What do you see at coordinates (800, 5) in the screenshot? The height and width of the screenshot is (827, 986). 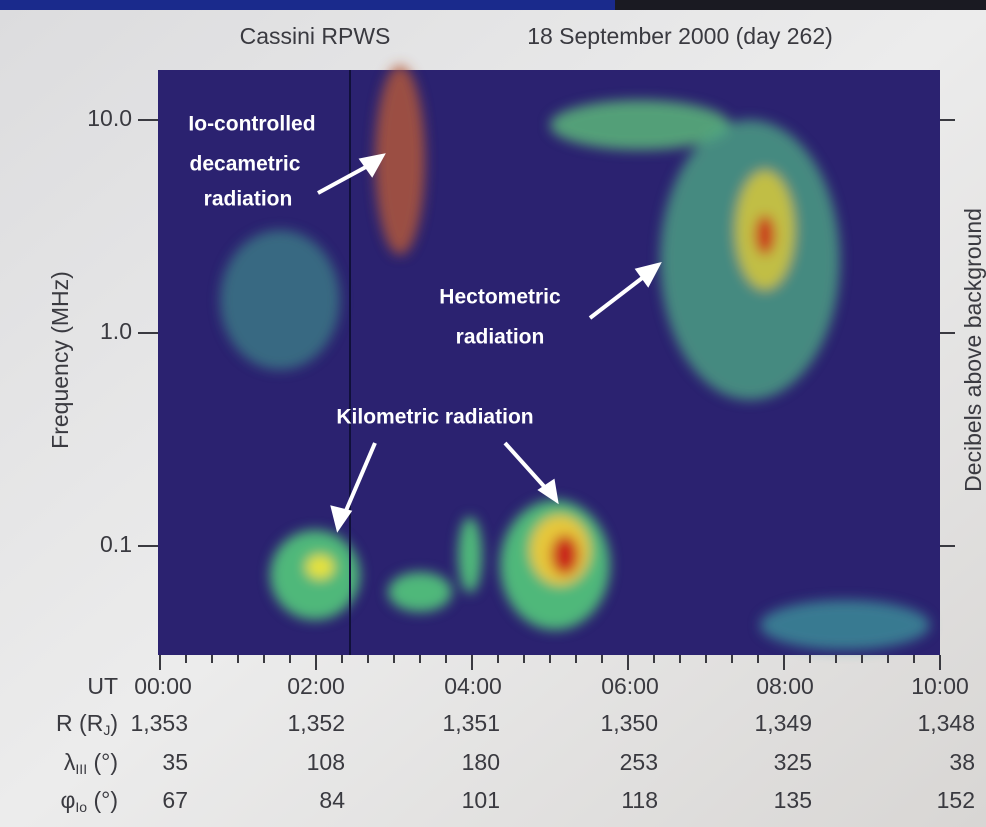 I see `top-band-dark` at bounding box center [800, 5].